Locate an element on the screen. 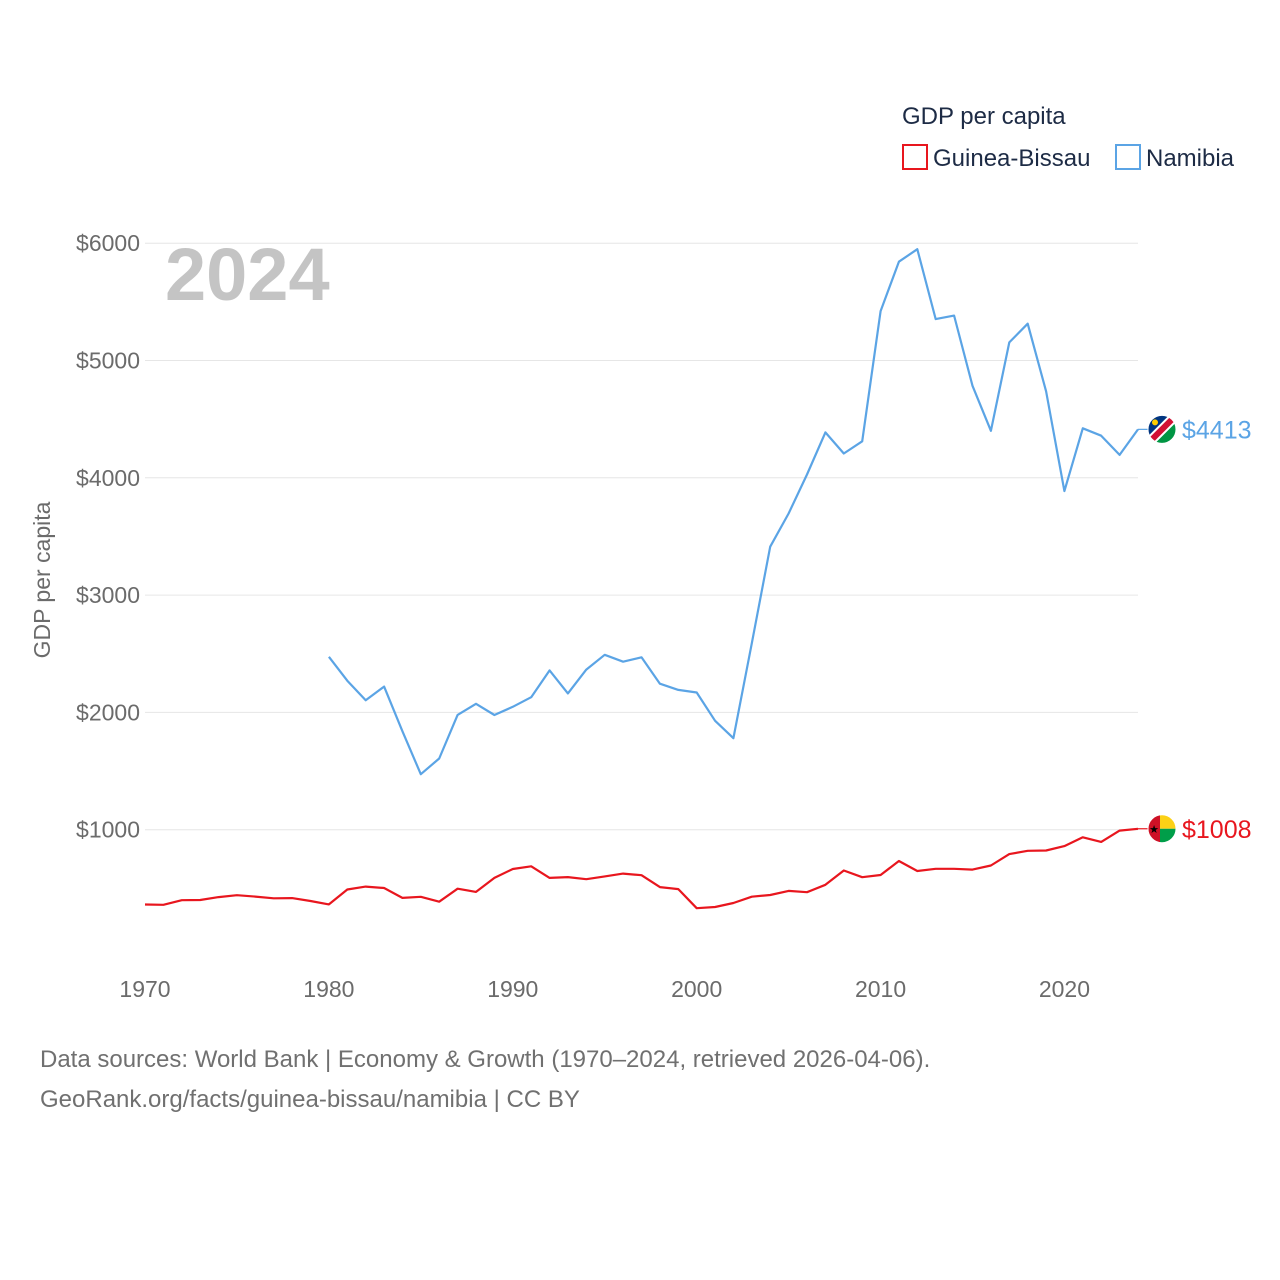  end-value-label-namibia: $4413 is located at coordinates (1217, 430).